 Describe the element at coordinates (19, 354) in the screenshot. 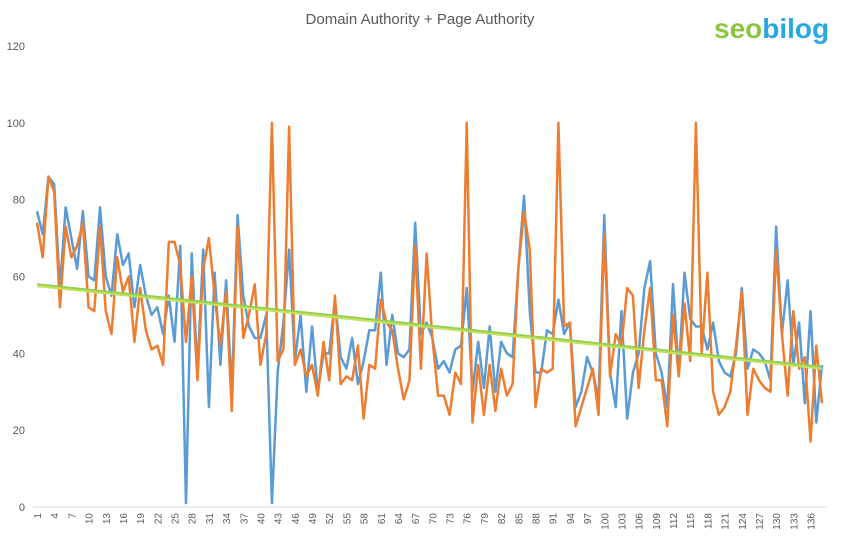

I see `y-tick-label: 40` at that location.